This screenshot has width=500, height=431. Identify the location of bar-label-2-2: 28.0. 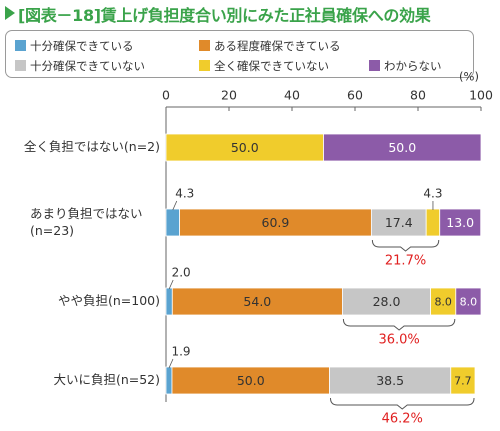
(387, 301).